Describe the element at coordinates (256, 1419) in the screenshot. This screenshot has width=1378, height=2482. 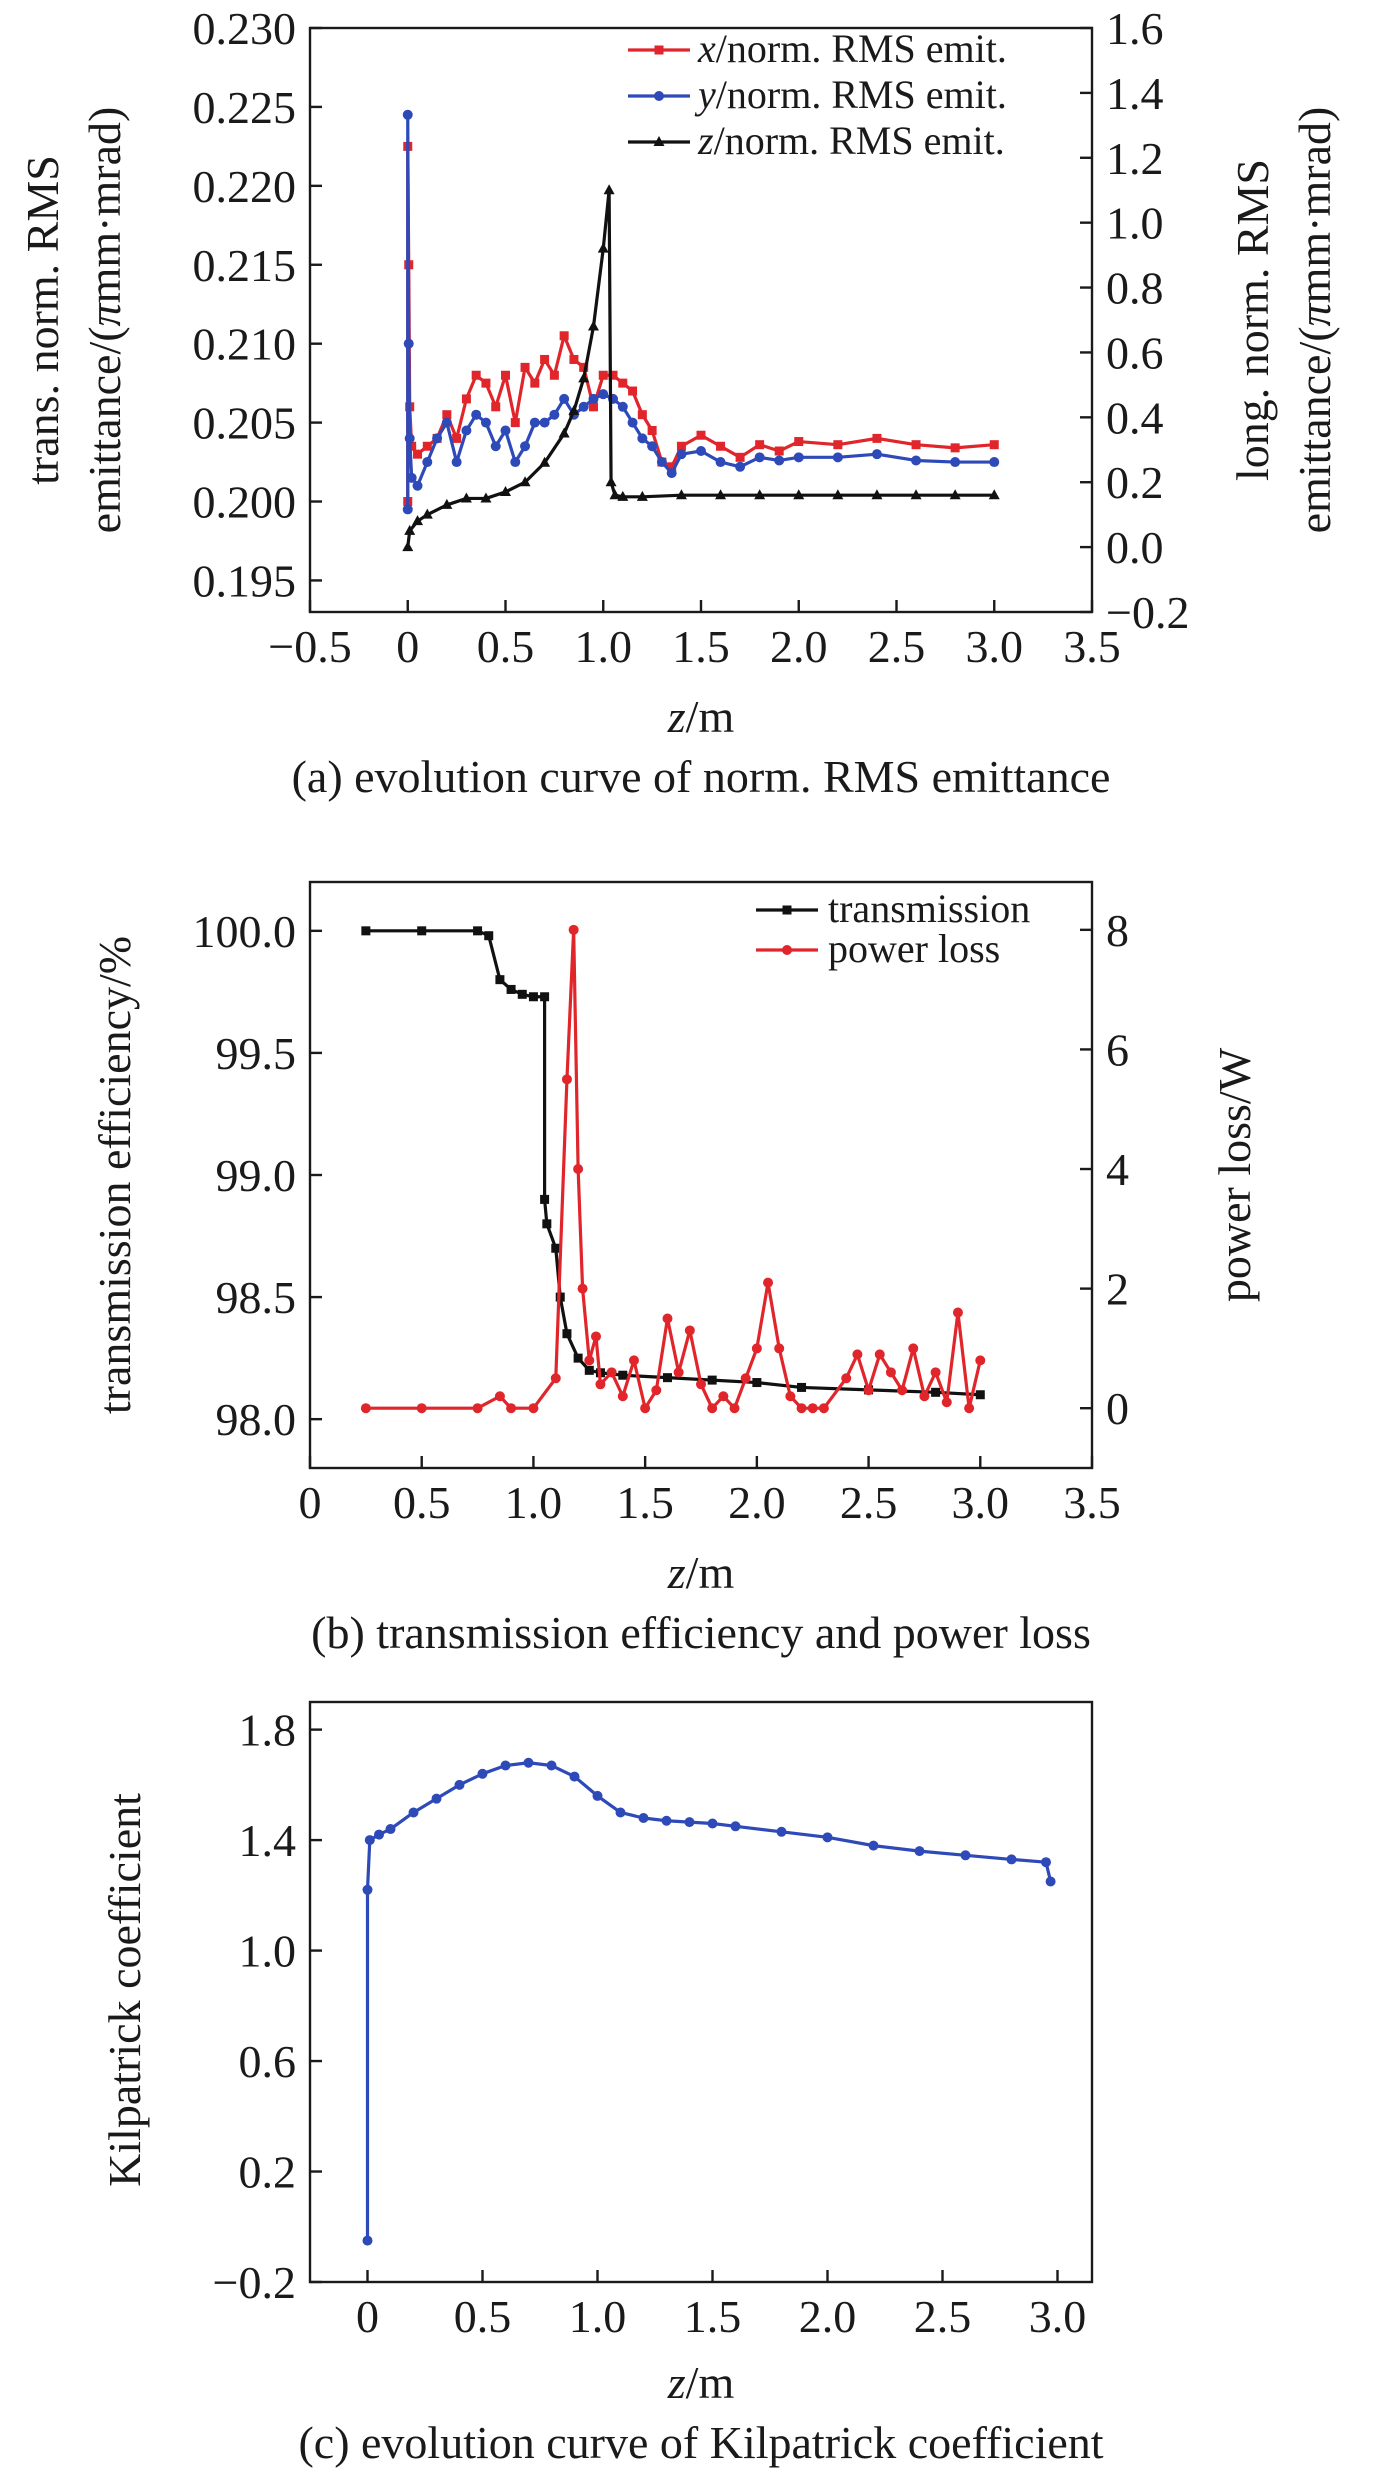
I see `y-tick-label: 98.0` at that location.